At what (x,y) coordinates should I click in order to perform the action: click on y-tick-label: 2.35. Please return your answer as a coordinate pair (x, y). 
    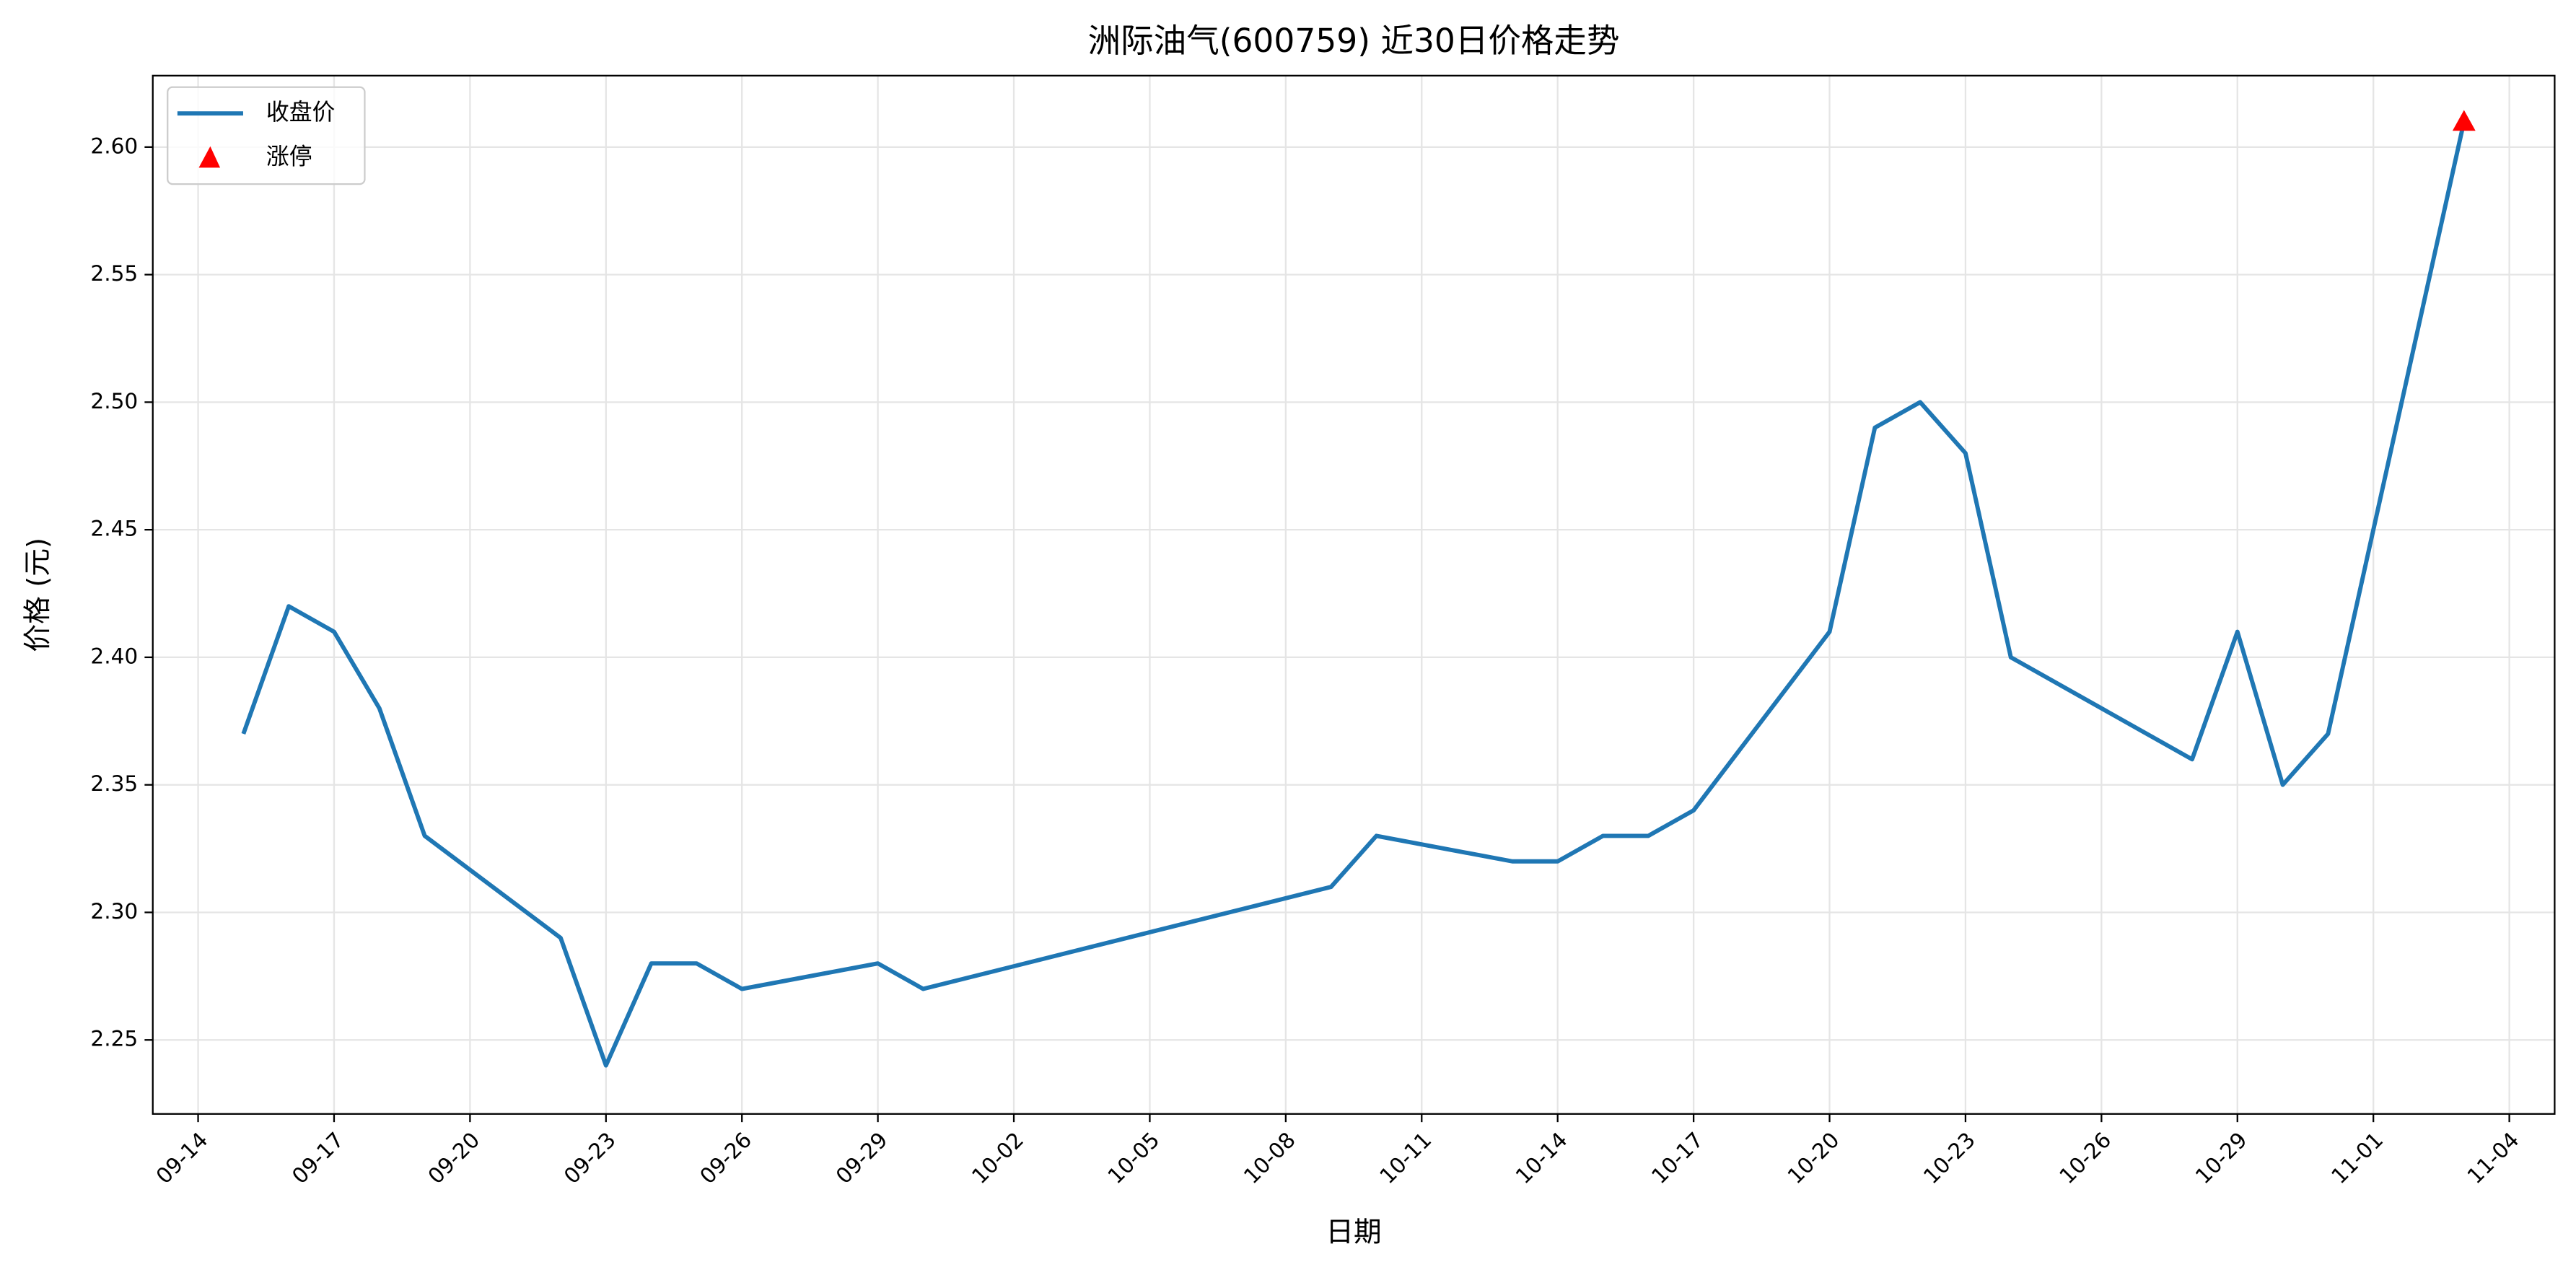
    Looking at the image, I should click on (114, 784).